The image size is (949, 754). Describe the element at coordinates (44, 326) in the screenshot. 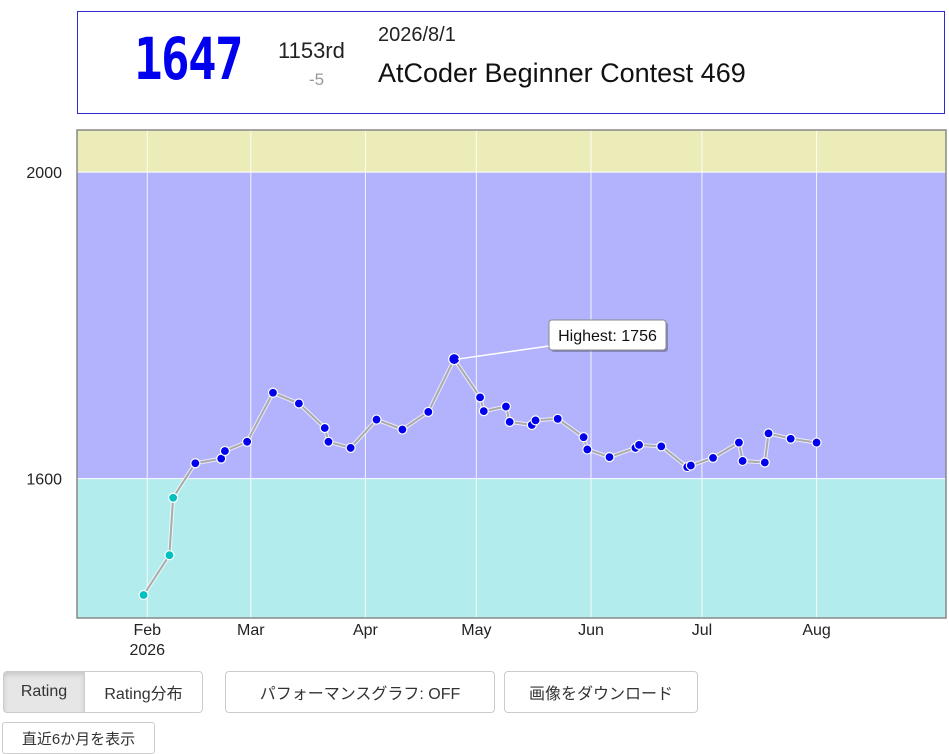

I see `y-axis-ticks: 1600 2000` at that location.